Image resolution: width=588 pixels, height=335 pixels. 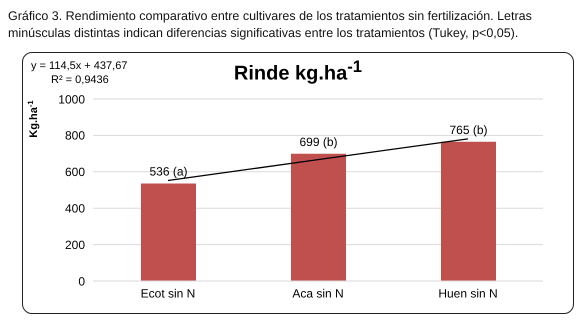 What do you see at coordinates (75, 172) in the screenshot?
I see `y-tick-label: 600` at bounding box center [75, 172].